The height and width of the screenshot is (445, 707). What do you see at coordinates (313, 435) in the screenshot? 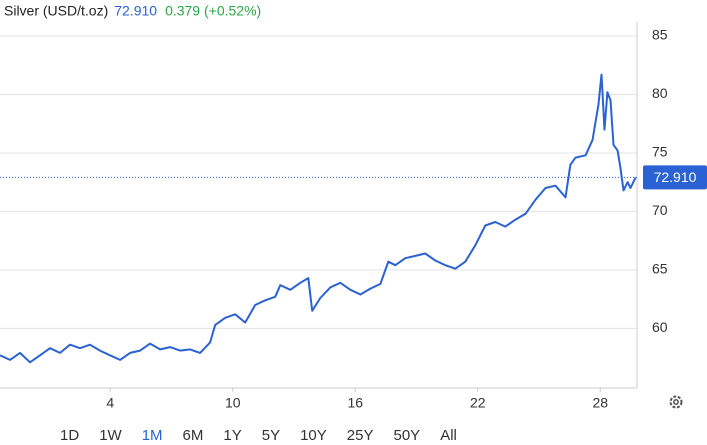
I see `range-button: 10Y` at bounding box center [313, 435].